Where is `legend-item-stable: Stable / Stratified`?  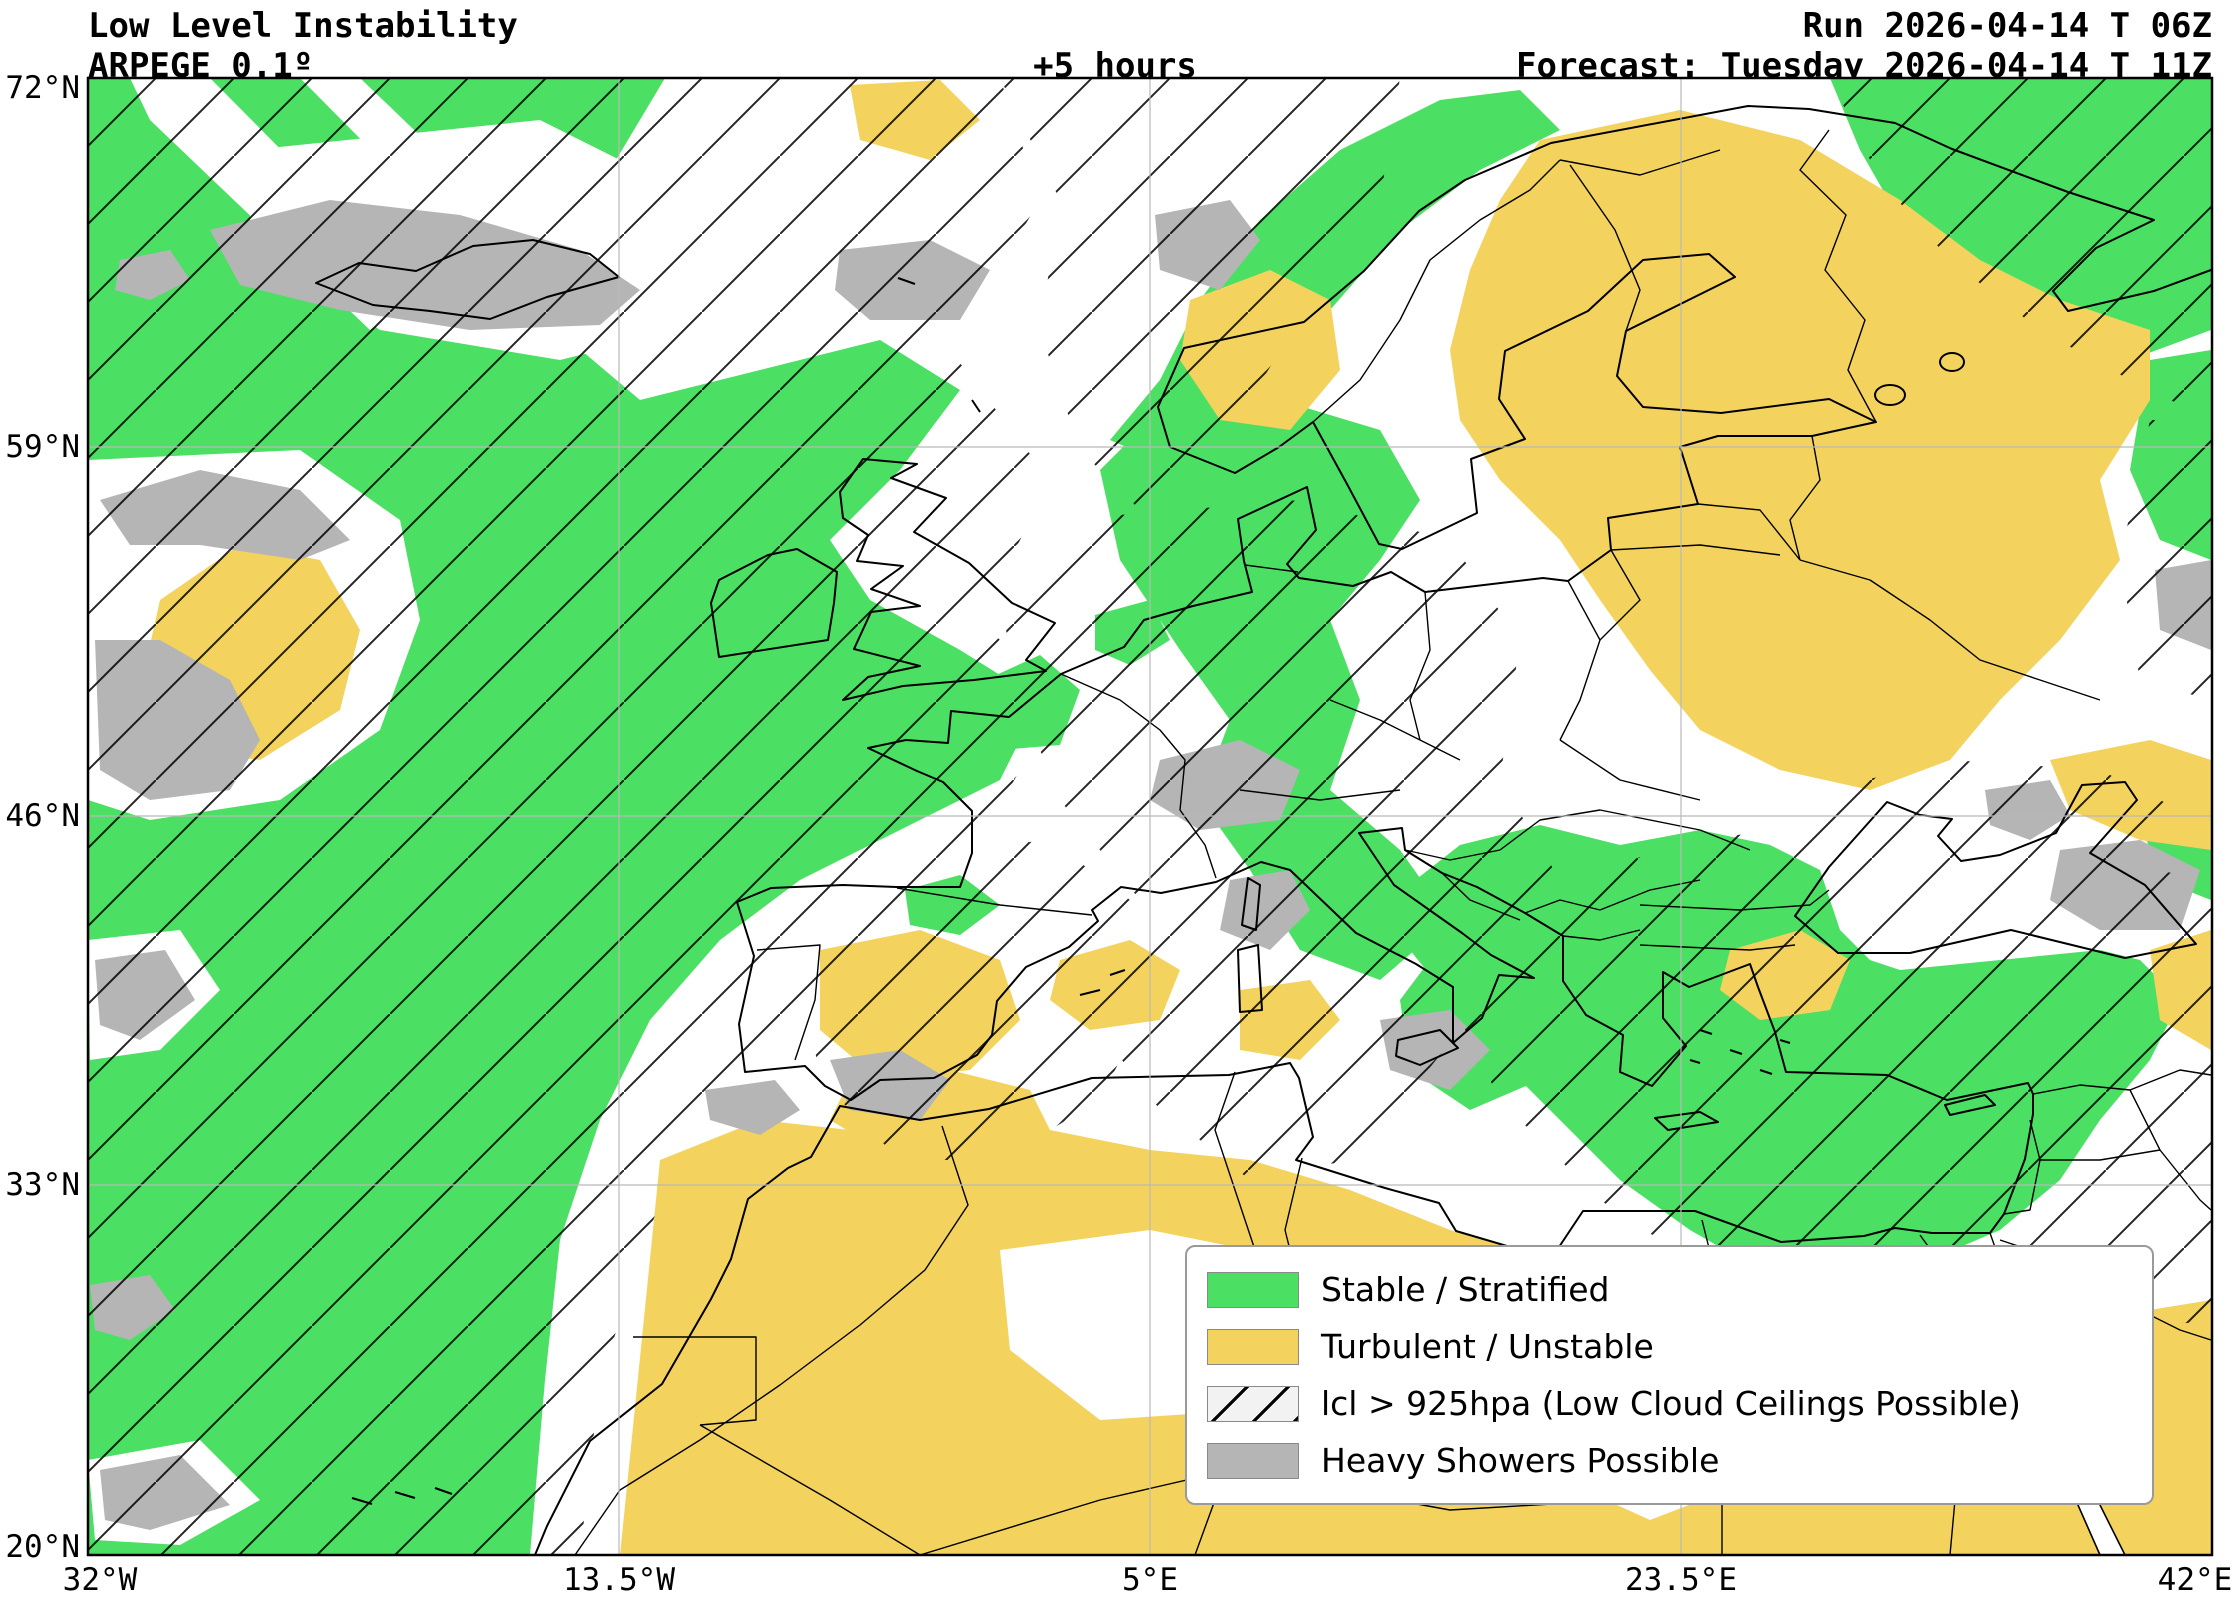 legend-item-stable: Stable / Stratified is located at coordinates (1669, 1289).